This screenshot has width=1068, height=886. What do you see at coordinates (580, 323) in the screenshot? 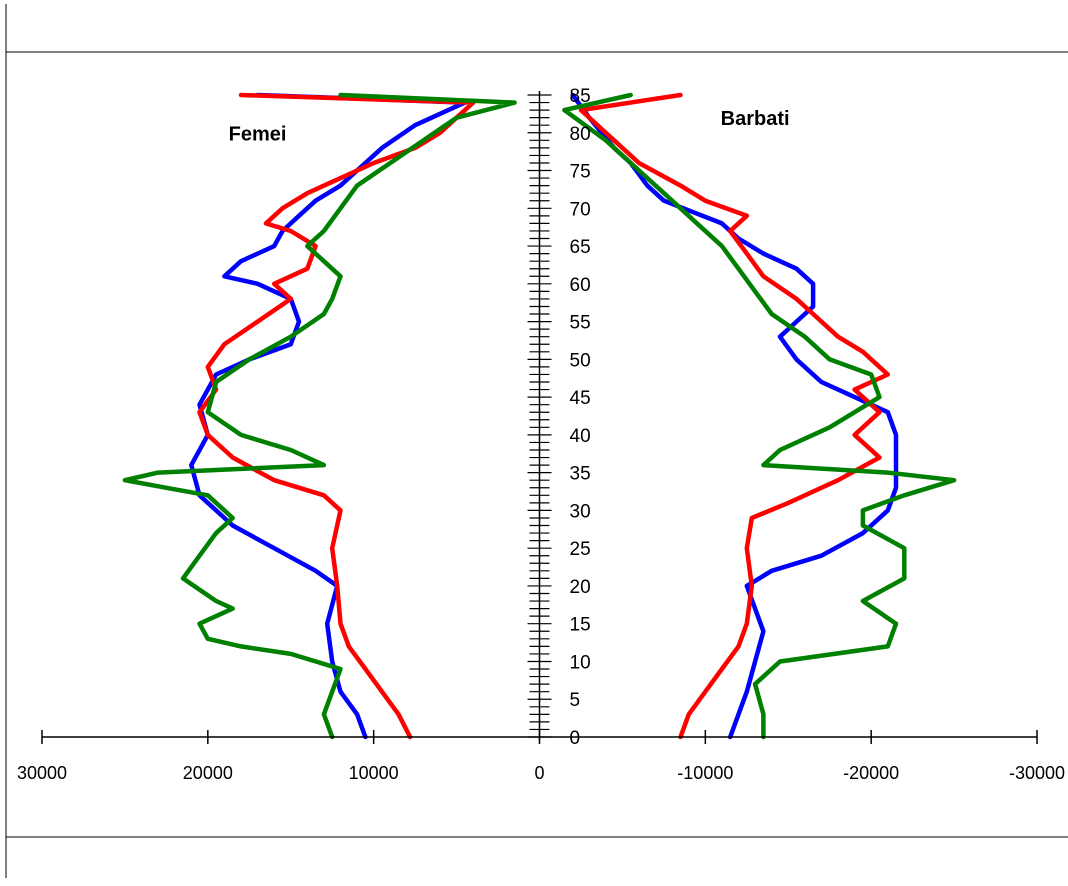
I see `y-tick-label: 55` at bounding box center [580, 323].